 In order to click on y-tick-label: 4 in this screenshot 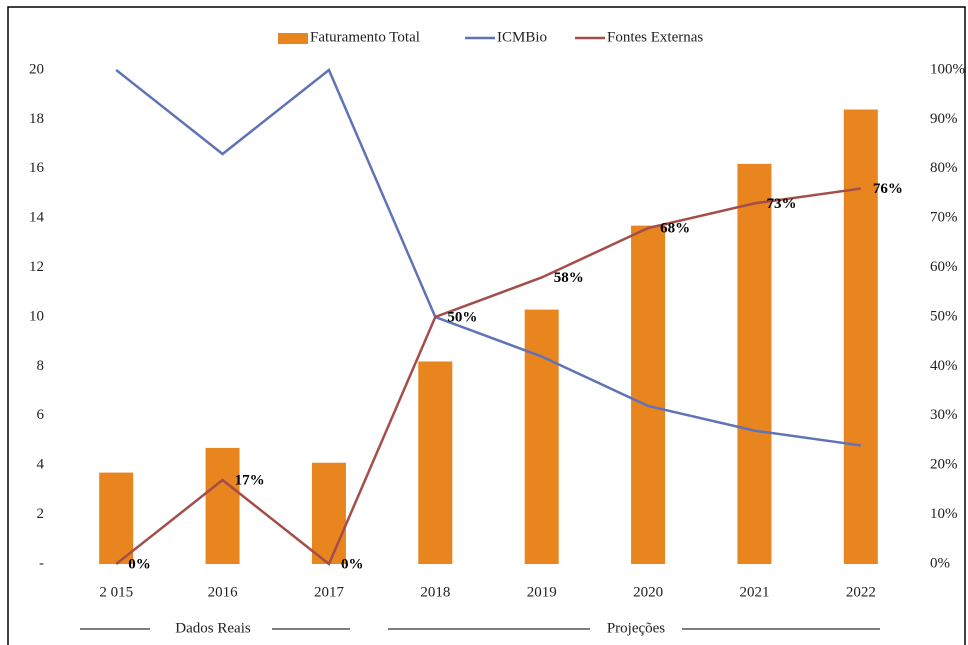, I will do `click(41, 465)`.